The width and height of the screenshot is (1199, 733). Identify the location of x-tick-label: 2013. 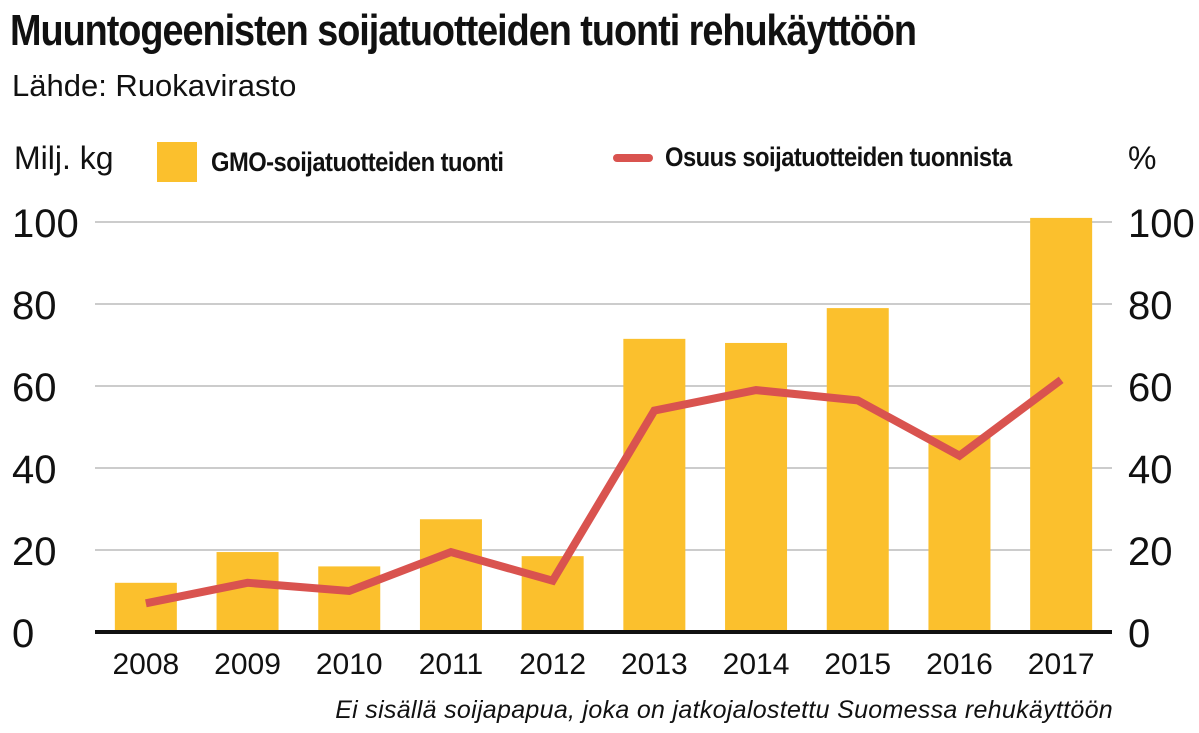
(654, 664).